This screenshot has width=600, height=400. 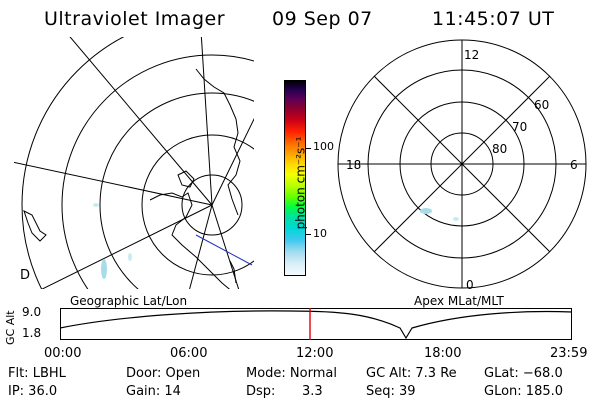 I want to click on colorbar-tick-100: 100, so click(x=323, y=146).